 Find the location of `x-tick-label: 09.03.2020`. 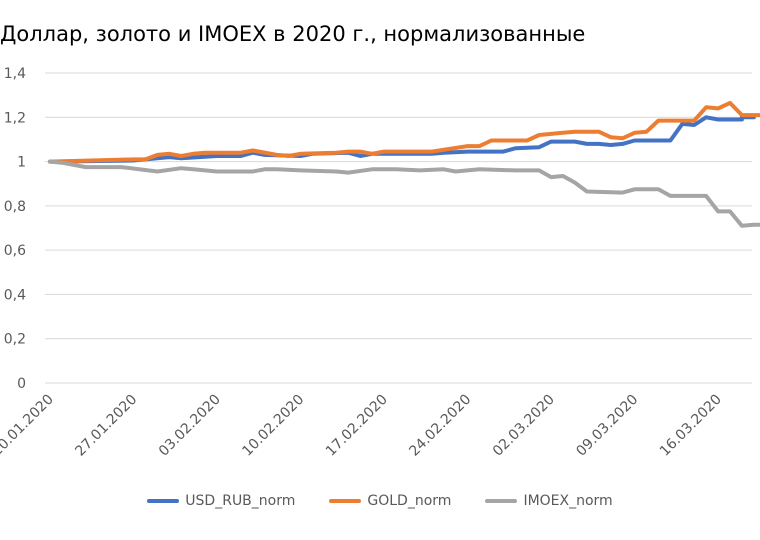

x-tick-label: 09.03.2020 is located at coordinates (607, 426).